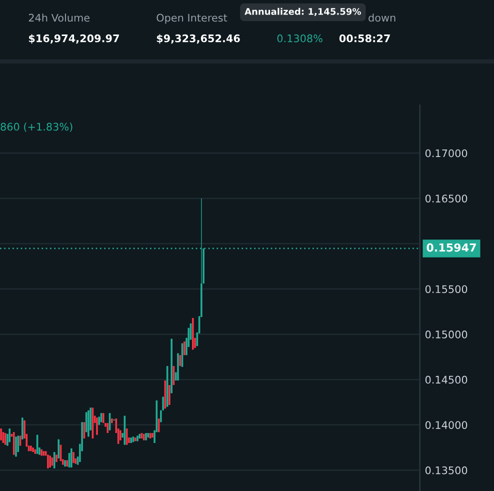 The height and width of the screenshot is (491, 494). Describe the element at coordinates (36, 127) in the screenshot. I see `annotation: 860 (+1.83%)` at that location.